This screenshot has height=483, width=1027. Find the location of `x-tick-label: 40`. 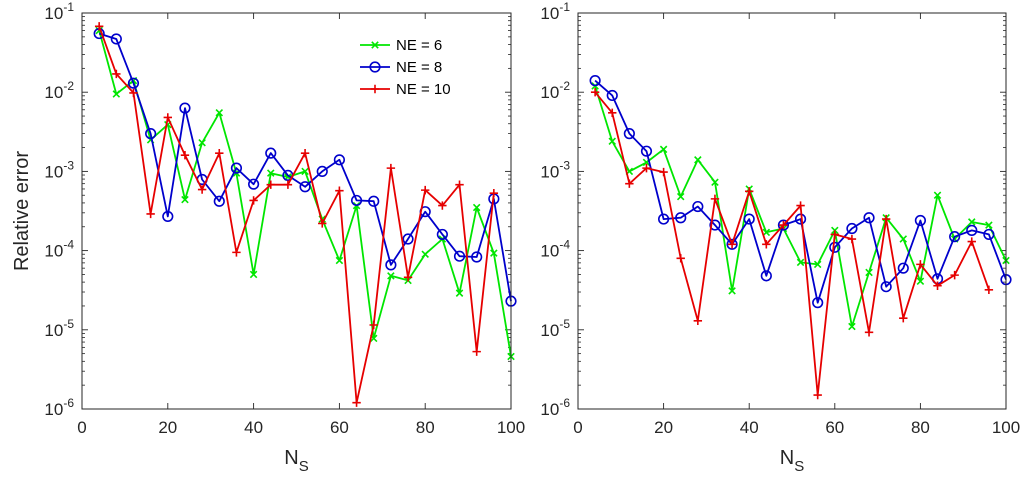

x-tick-label: 40 is located at coordinates (253, 427).